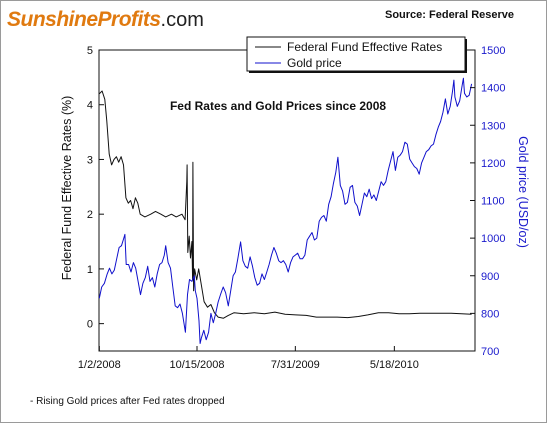 The width and height of the screenshot is (547, 423). Describe the element at coordinates (493, 89) in the screenshot. I see `y-right-tick-label: 1400` at that location.